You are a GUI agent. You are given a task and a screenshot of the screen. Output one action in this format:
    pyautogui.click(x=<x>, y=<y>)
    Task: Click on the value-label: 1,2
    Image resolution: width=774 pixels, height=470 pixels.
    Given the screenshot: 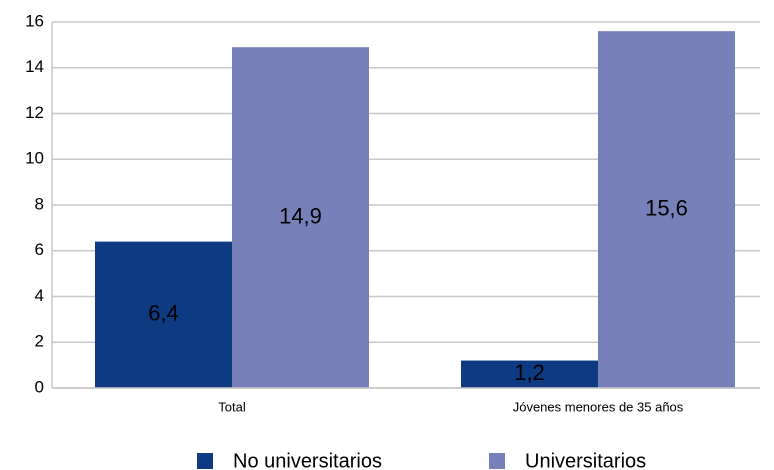 What is the action you would take?
    pyautogui.click(x=529, y=372)
    